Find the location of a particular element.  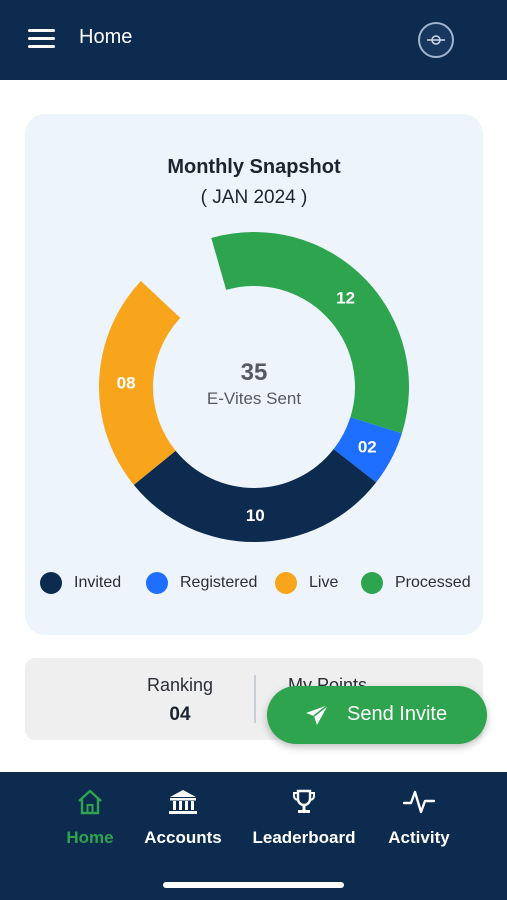

legend-label: Invited is located at coordinates (98, 582).